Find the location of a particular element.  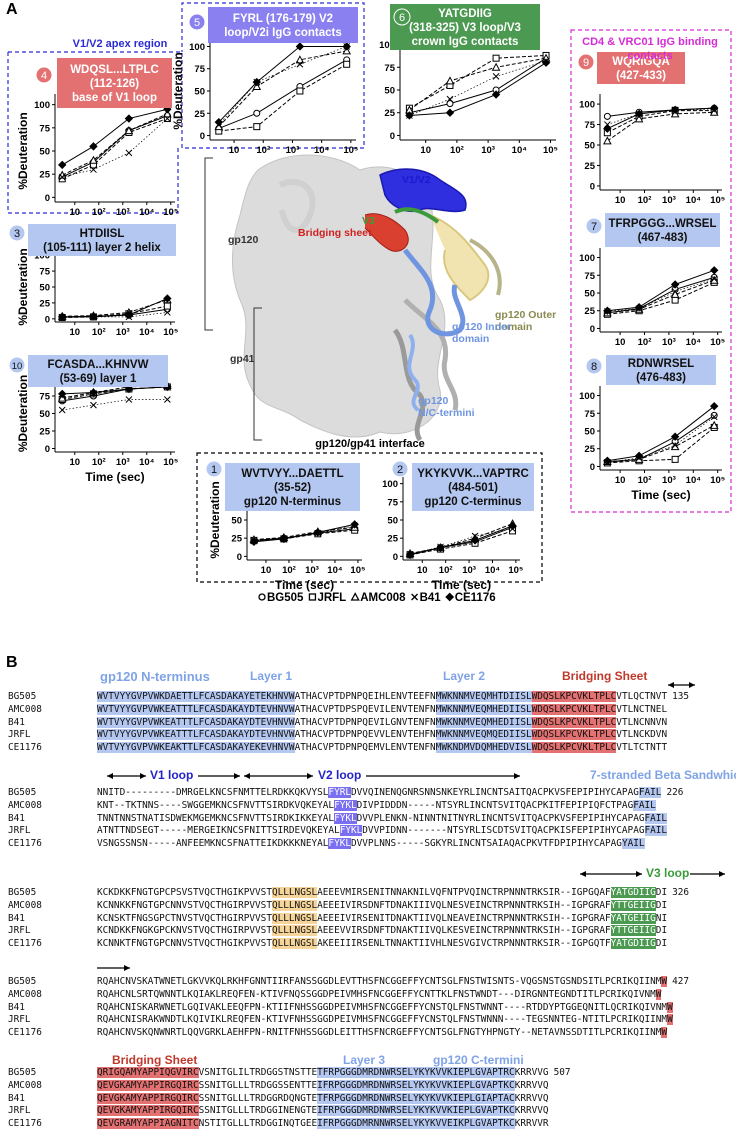

structure-label: gp120 is located at coordinates (243, 240).